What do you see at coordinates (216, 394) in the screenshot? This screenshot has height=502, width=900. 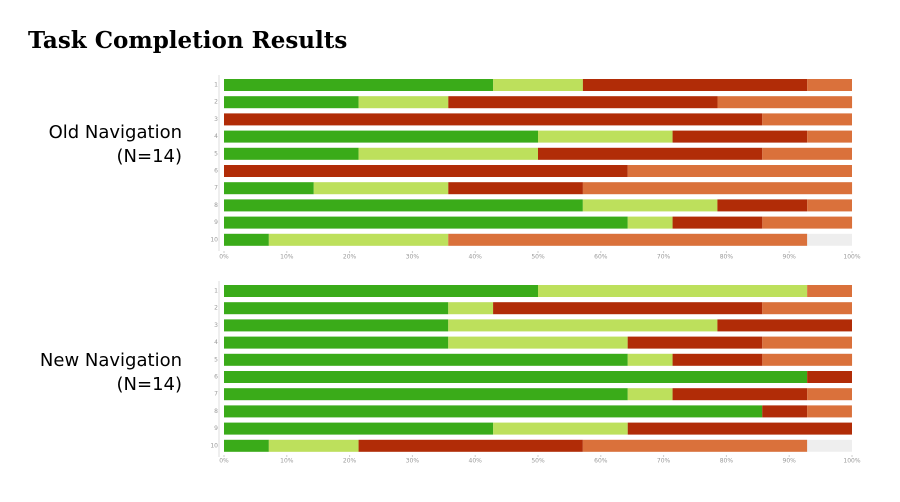 I see `y-tick-label: 7` at bounding box center [216, 394].